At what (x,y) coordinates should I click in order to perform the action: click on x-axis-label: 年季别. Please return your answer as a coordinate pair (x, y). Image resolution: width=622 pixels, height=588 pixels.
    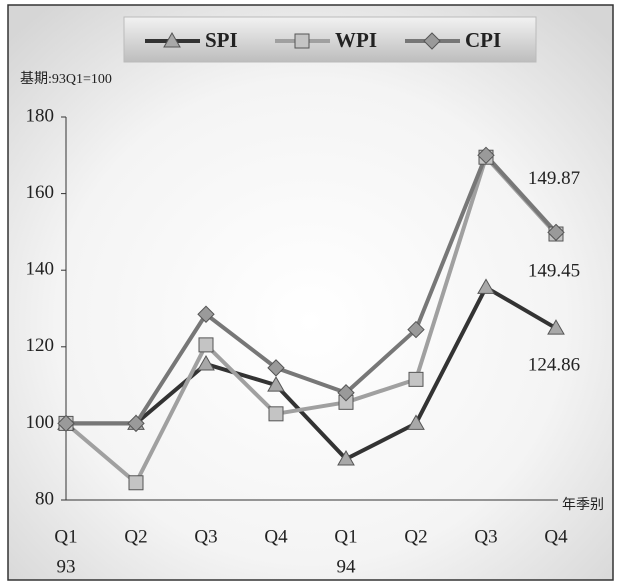
    Looking at the image, I should click on (583, 505).